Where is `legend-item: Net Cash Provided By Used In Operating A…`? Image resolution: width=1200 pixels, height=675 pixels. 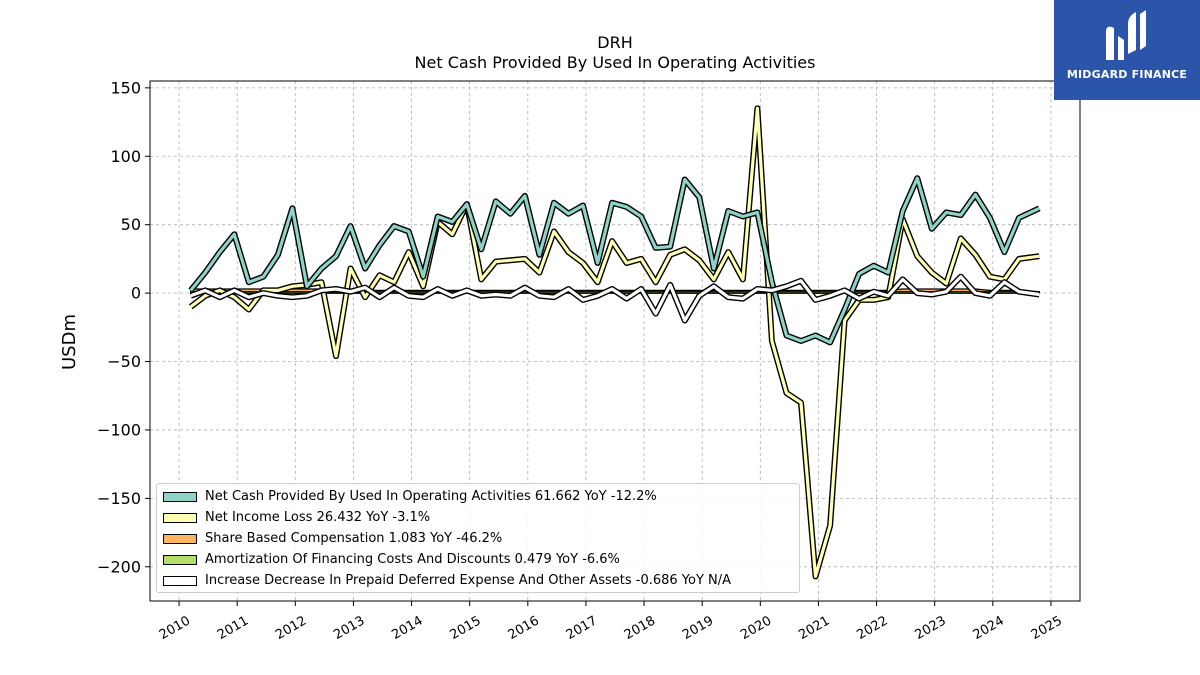
legend-item: Net Cash Provided By Used In Operating A… is located at coordinates (478, 496).